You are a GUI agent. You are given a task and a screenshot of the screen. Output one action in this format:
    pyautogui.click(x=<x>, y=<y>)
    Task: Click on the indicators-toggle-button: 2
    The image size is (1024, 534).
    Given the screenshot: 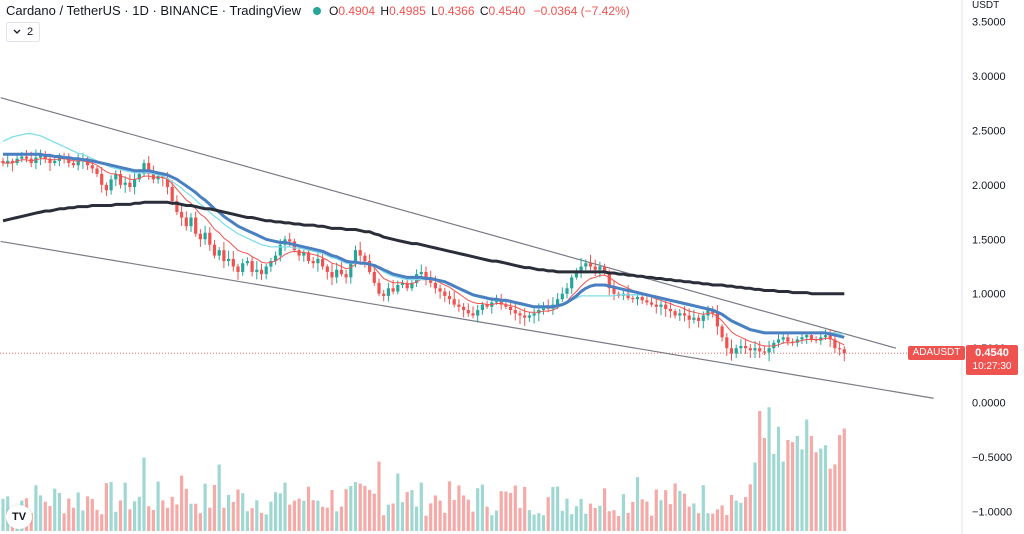 What is the action you would take?
    pyautogui.click(x=23, y=32)
    